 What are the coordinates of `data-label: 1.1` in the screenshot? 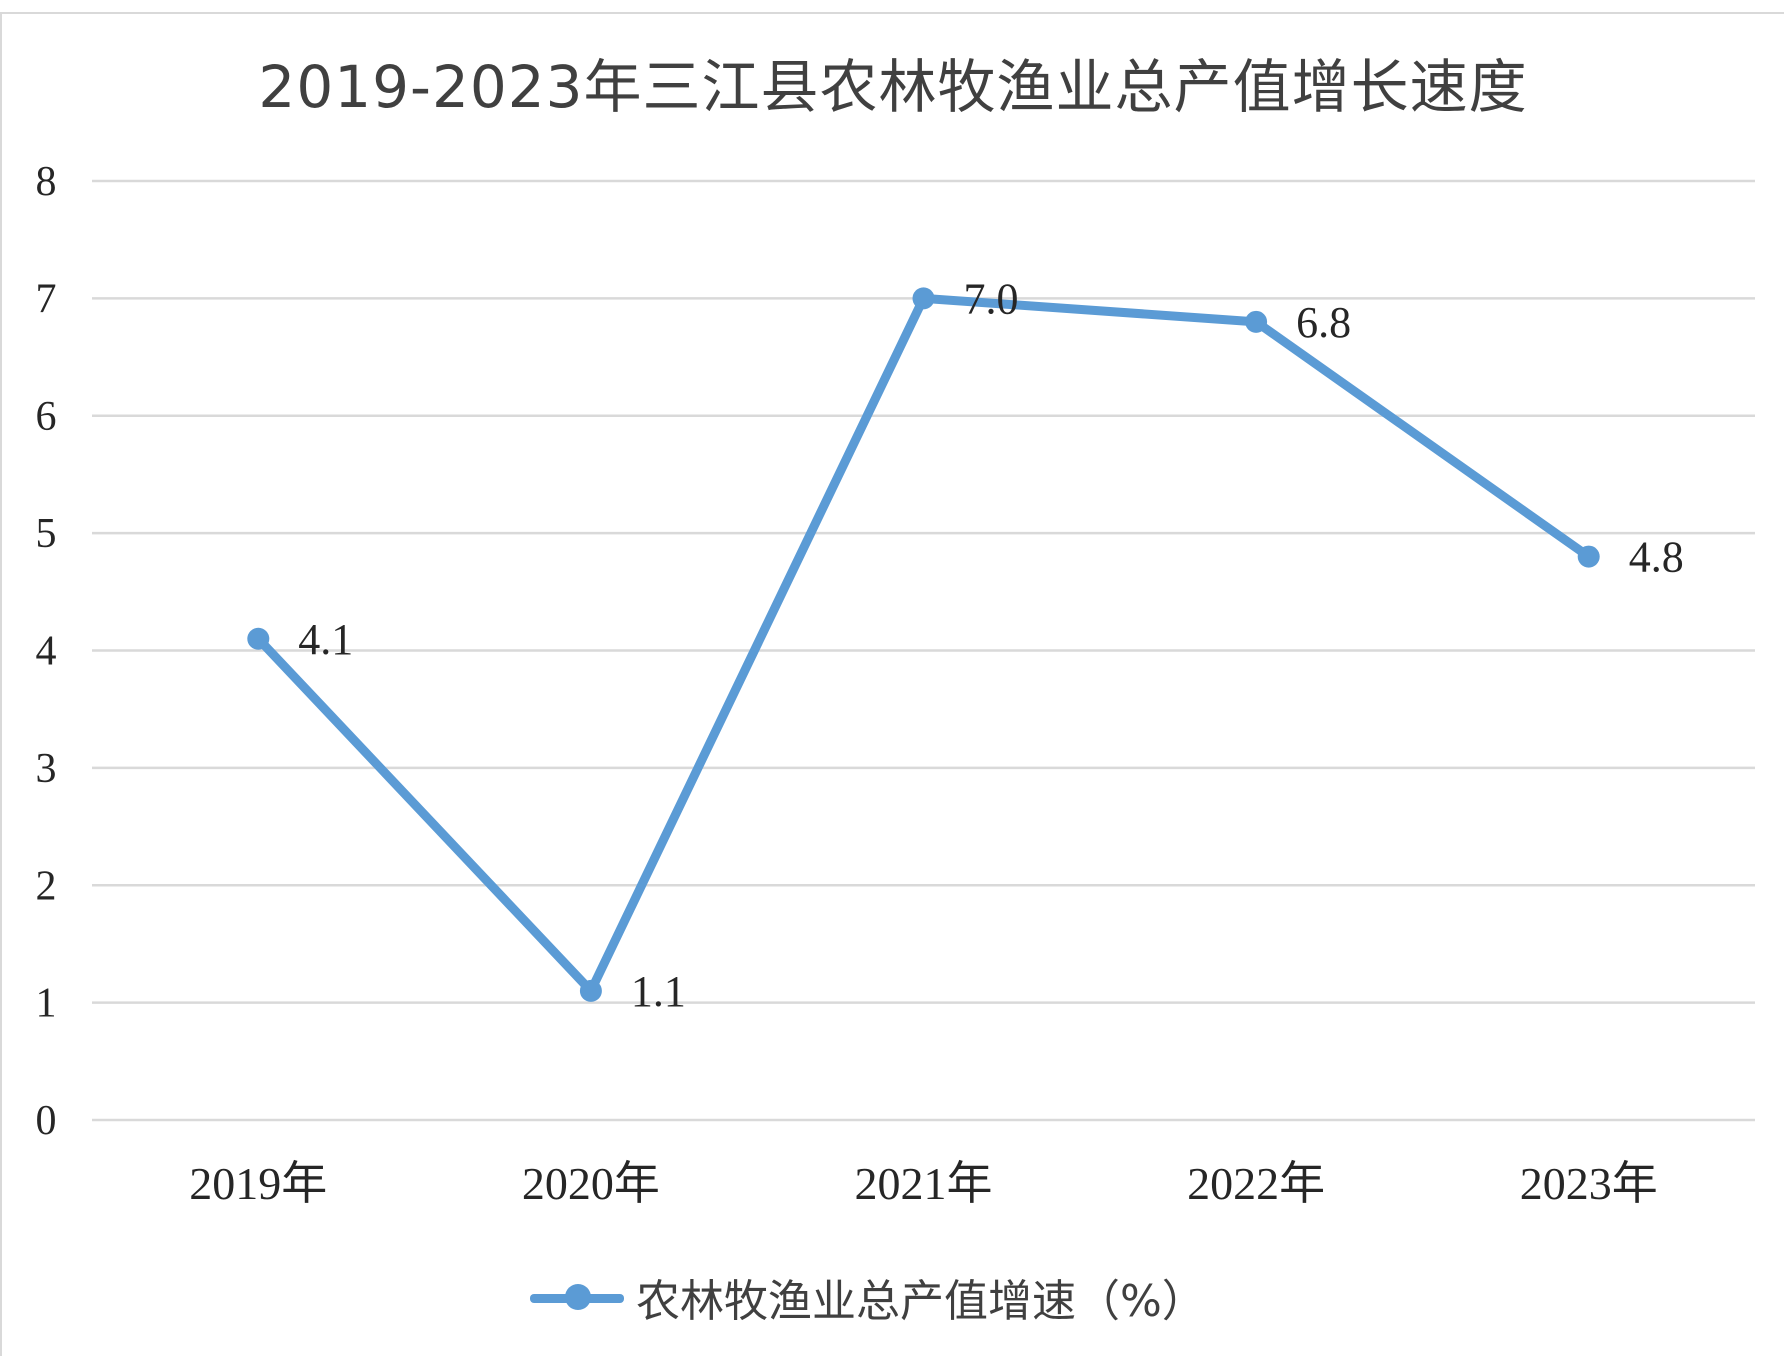 It's located at (658, 991).